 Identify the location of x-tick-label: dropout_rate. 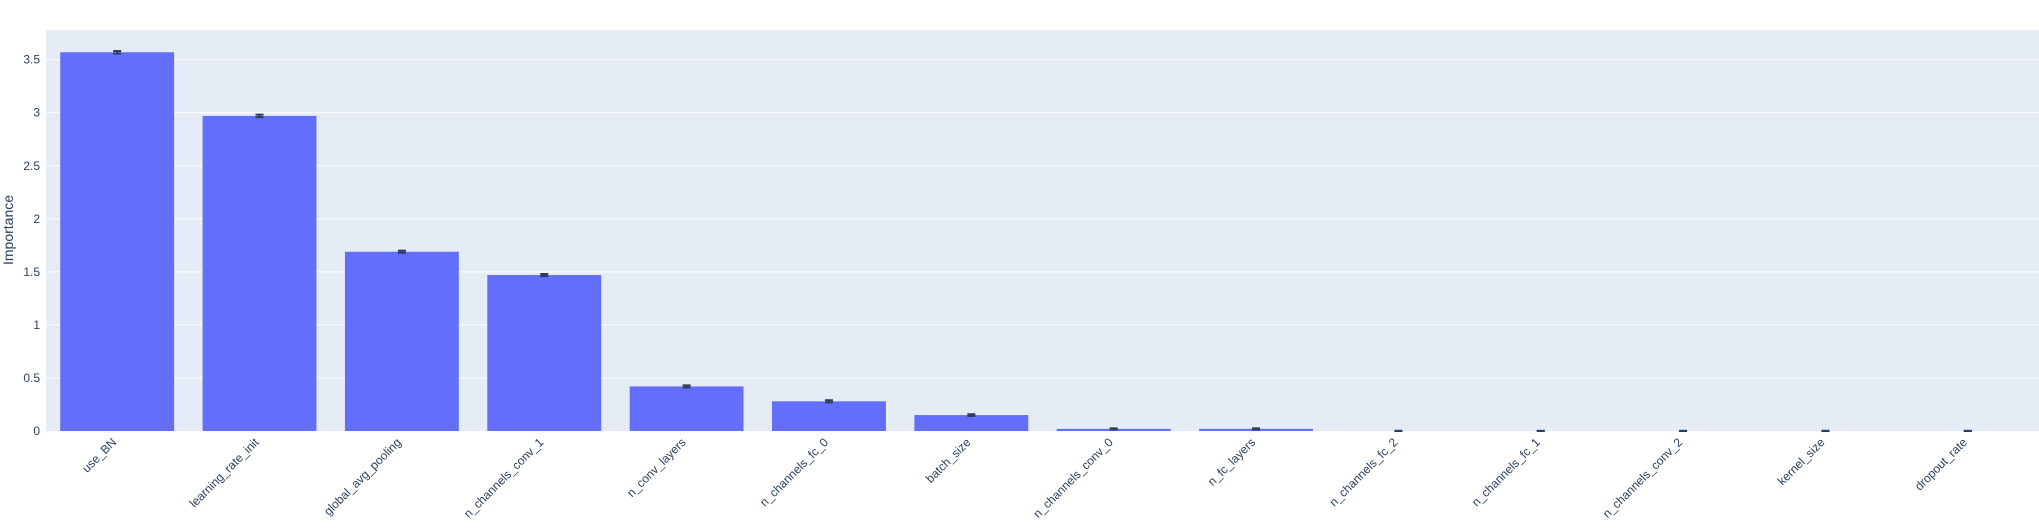
(1941, 464).